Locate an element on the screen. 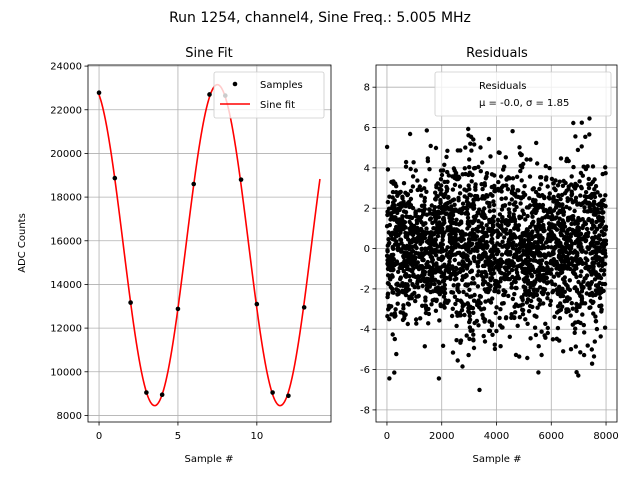  residuals-legend: Residuals μ = -0.0, σ = 1.85 is located at coordinates (523, 94).